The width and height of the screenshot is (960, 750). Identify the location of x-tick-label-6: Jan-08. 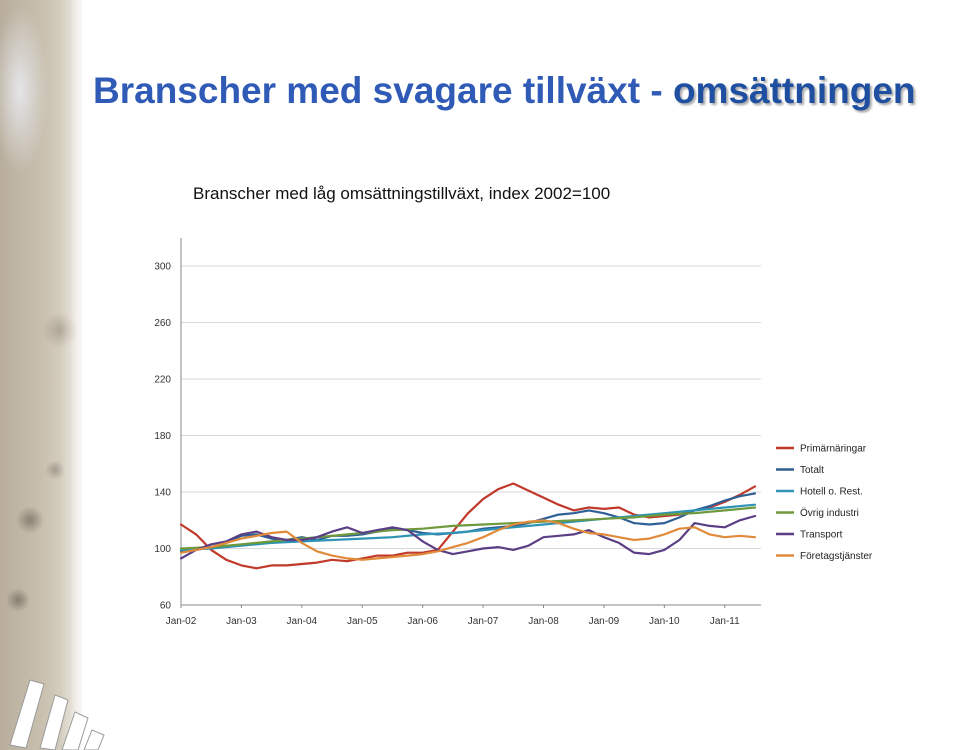
(543, 621).